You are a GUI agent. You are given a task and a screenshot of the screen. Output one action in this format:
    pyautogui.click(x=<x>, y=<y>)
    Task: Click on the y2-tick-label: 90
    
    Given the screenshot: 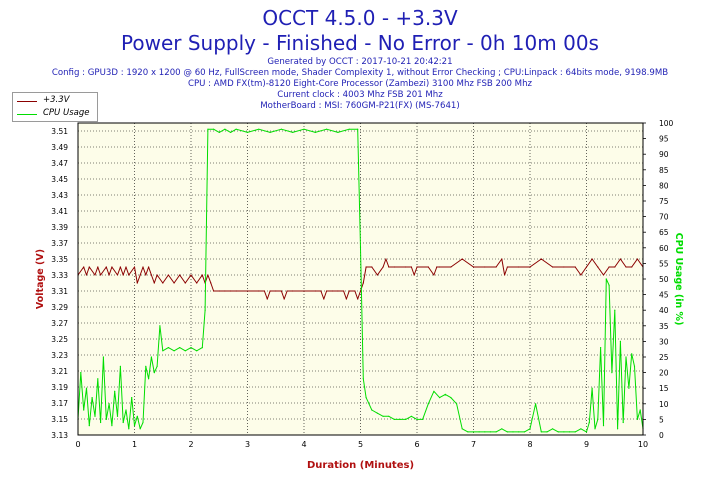 What is the action you would take?
    pyautogui.click(x=664, y=154)
    